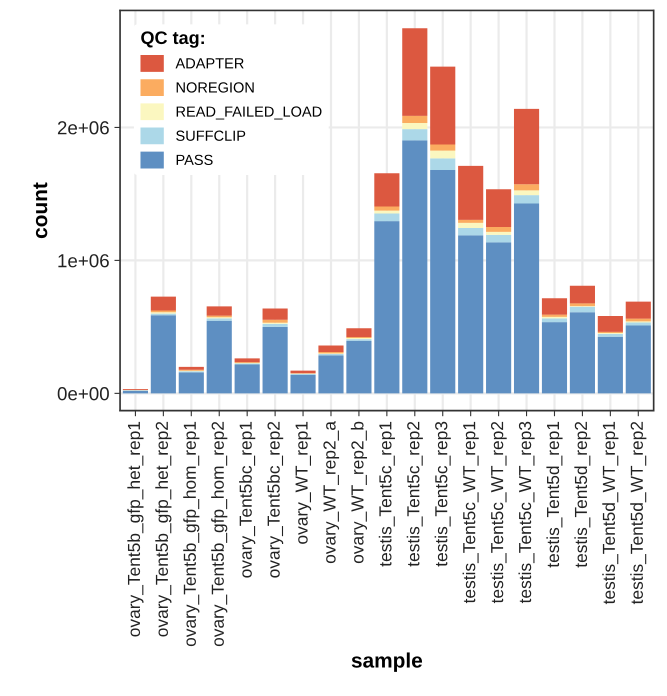 The width and height of the screenshot is (667, 696). Describe the element at coordinates (163, 529) in the screenshot. I see `x-tick-label: ovary_Tent5b_gfp_het_rep2` at that location.